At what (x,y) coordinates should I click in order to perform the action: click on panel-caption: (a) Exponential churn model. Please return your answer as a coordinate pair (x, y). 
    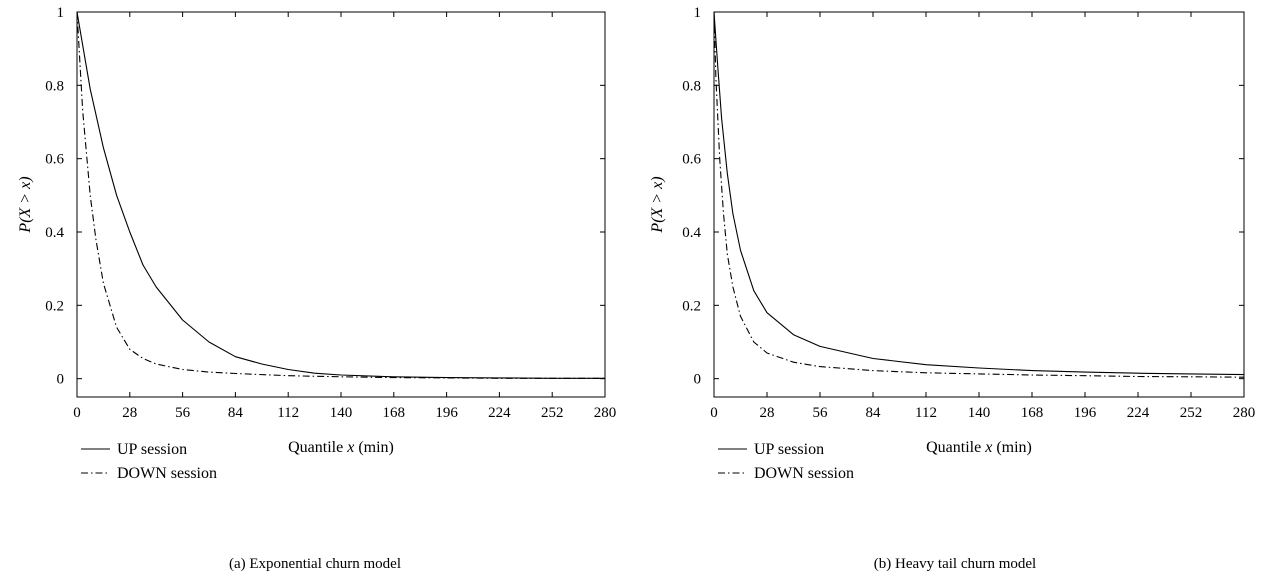
    Looking at the image, I should click on (315, 564).